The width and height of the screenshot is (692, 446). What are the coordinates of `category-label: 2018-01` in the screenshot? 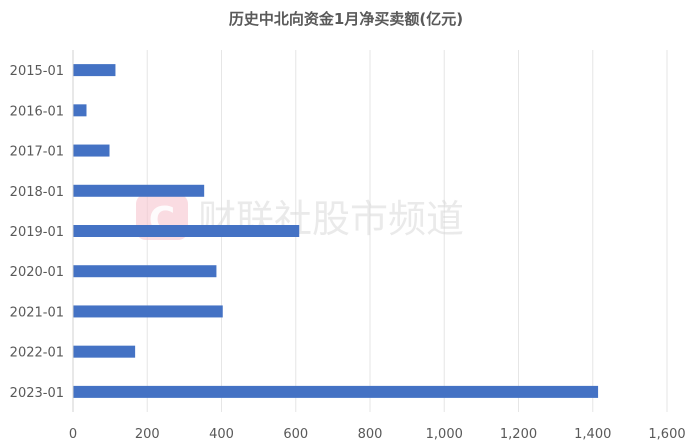 It's located at (37, 192).